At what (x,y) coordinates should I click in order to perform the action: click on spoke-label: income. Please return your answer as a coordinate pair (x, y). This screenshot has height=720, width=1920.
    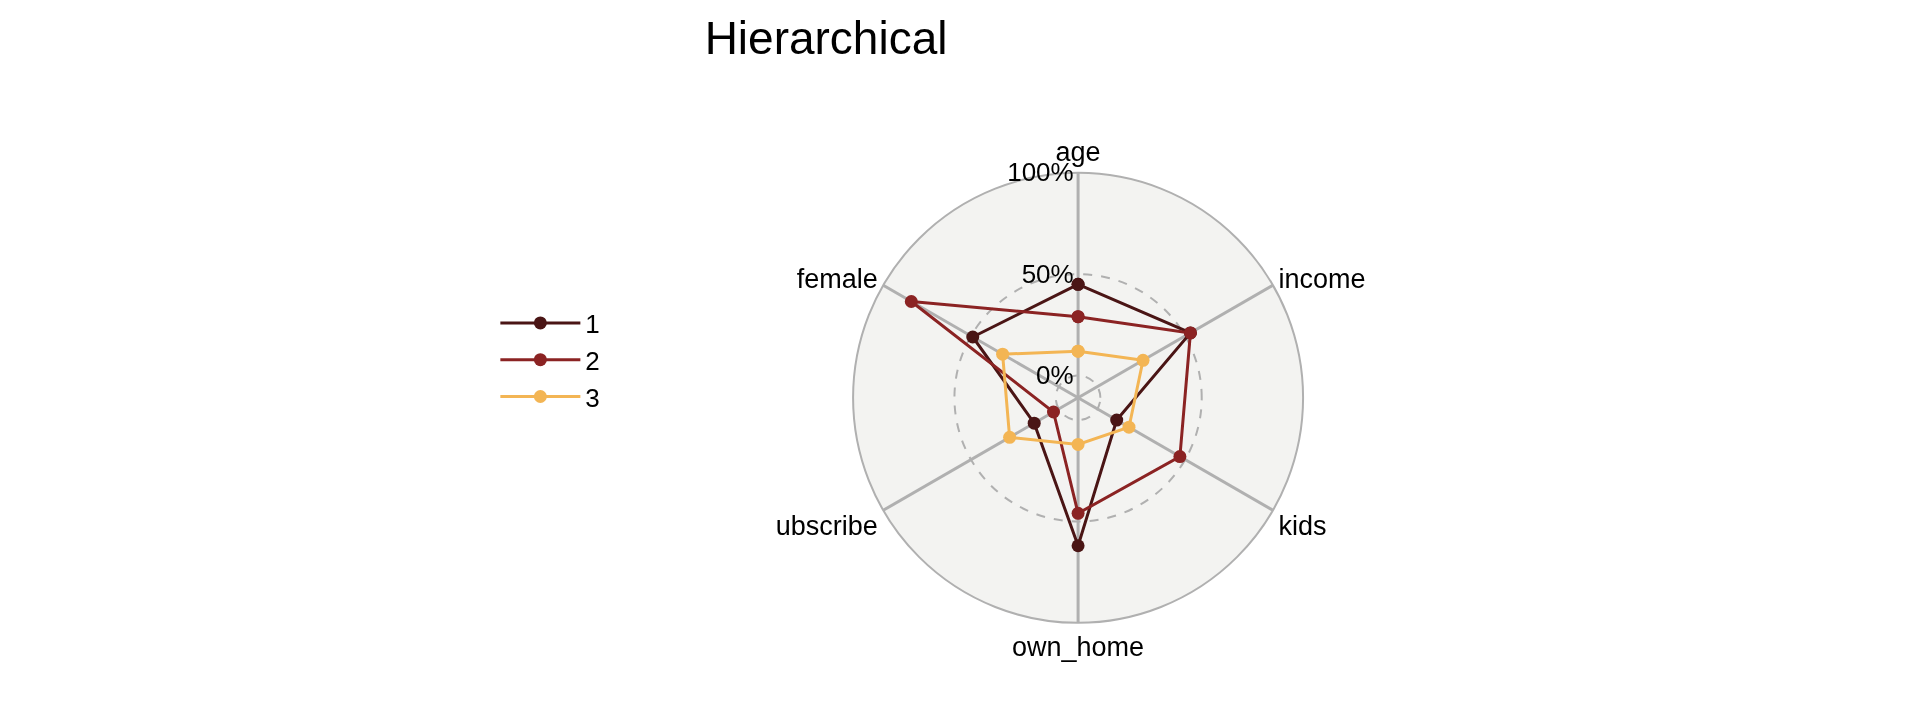
    Looking at the image, I should click on (1322, 278).